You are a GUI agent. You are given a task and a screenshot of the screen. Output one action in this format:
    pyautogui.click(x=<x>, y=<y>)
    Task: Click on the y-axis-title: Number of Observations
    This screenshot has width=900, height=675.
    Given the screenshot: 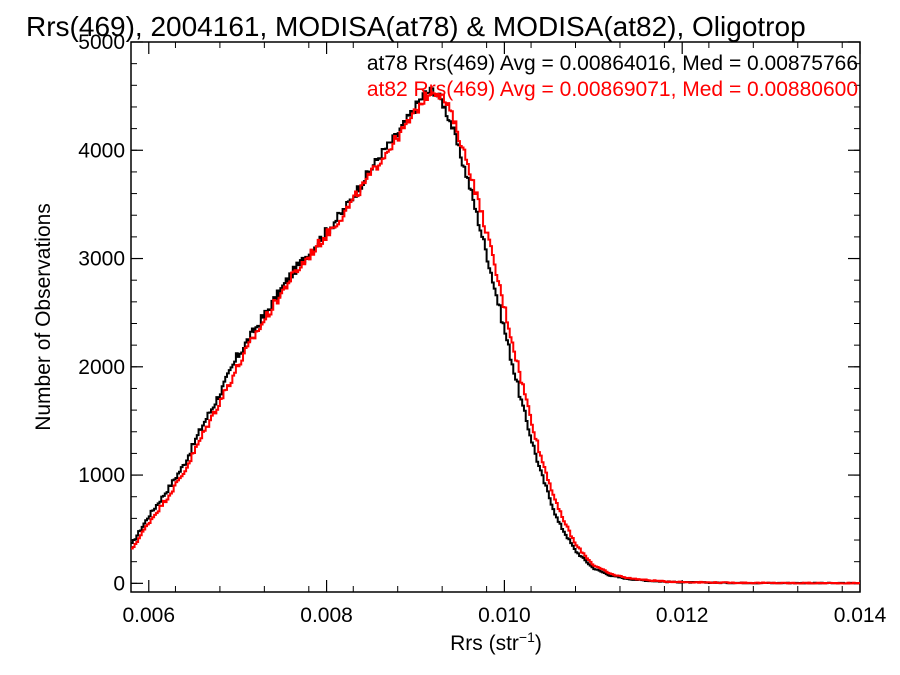 What is the action you would take?
    pyautogui.click(x=43, y=317)
    